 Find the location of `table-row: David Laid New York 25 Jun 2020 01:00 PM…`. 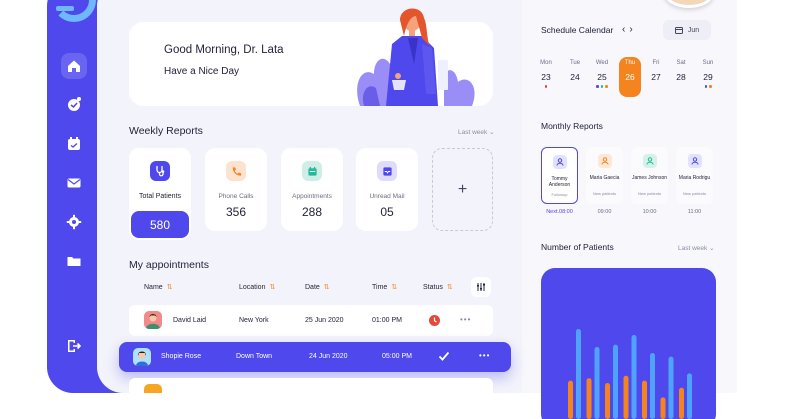

table-row: David Laid New York 25 Jun 2020 01:00 PM… is located at coordinates (311, 320).